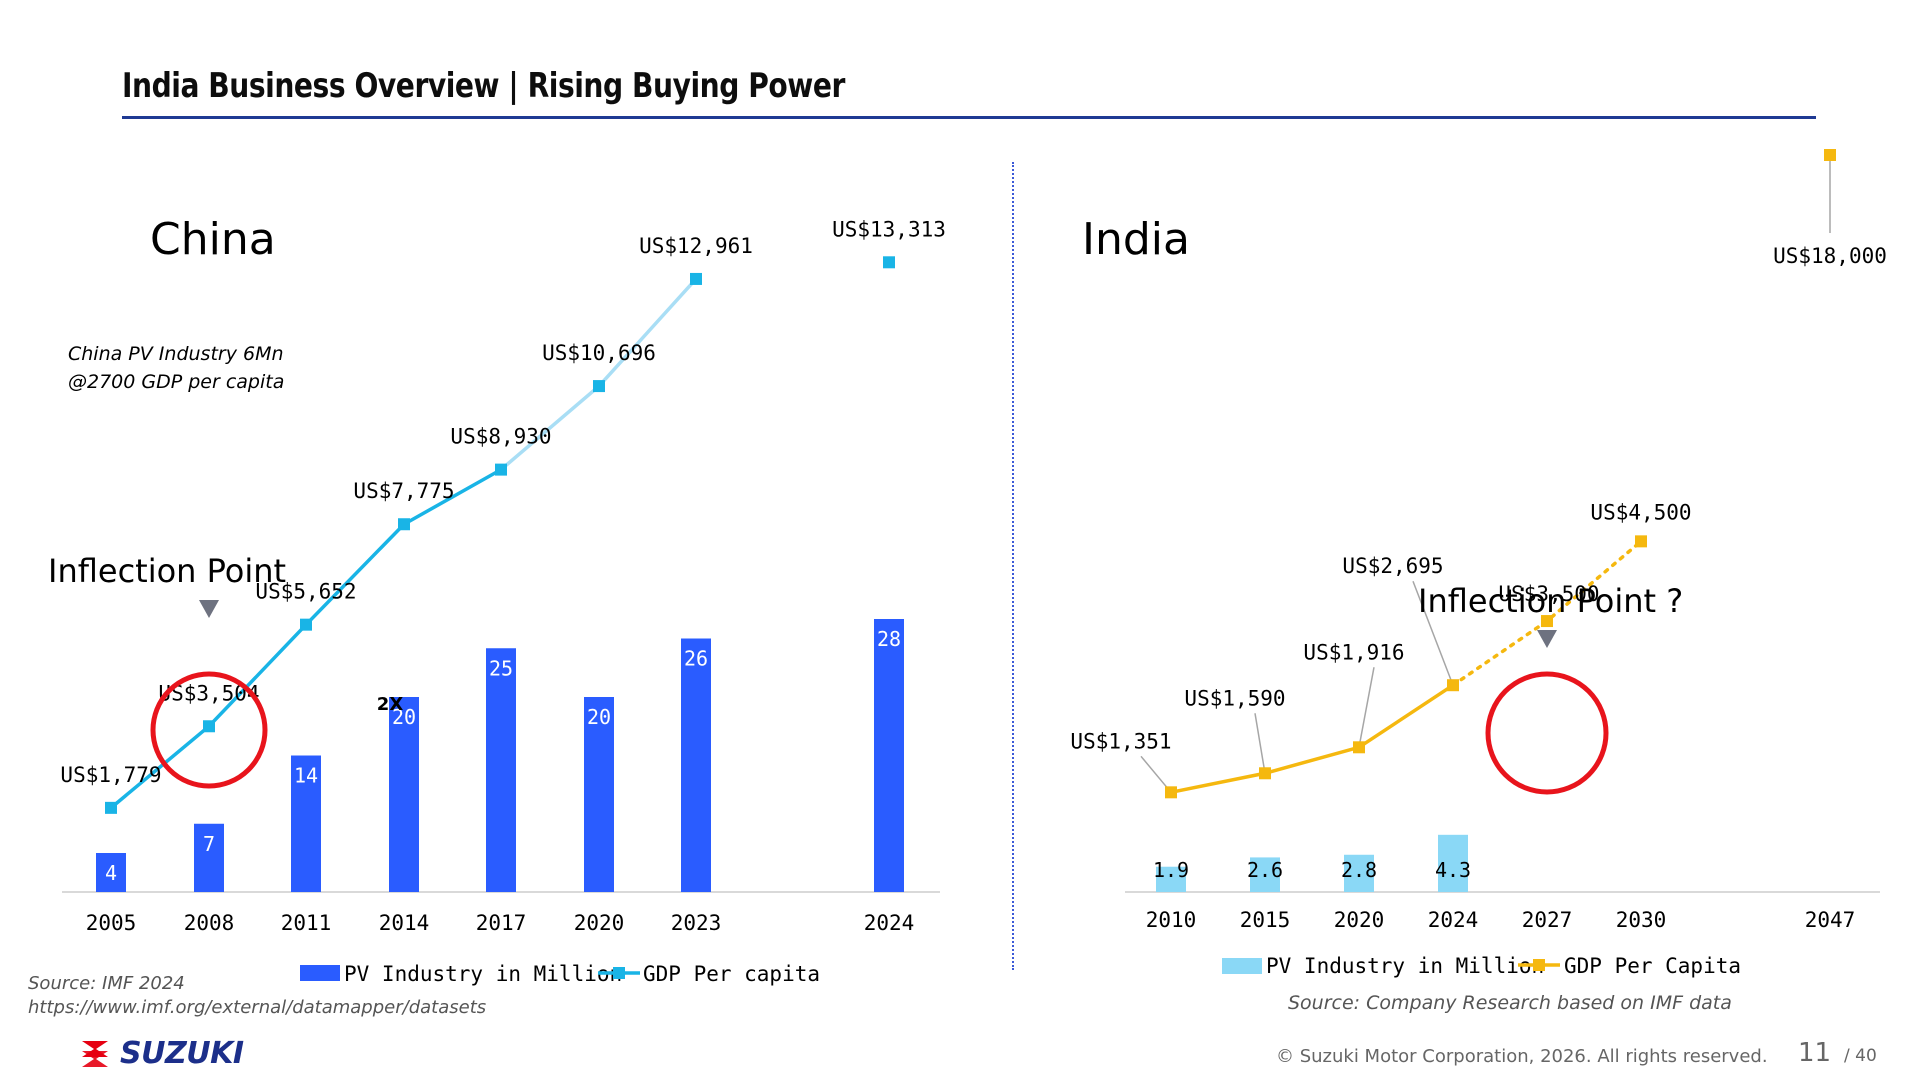 Image resolution: width=1920 pixels, height=1080 pixels. What do you see at coordinates (599, 717) in the screenshot?
I see `china-bar-label-2020: 20` at bounding box center [599, 717].